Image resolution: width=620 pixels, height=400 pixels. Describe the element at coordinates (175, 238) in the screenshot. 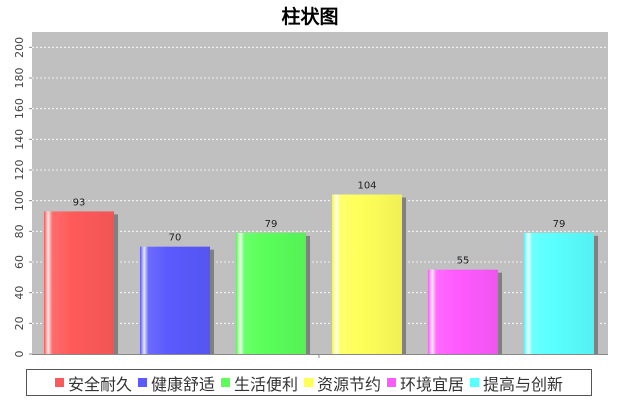

I see `data-label: 70` at that location.